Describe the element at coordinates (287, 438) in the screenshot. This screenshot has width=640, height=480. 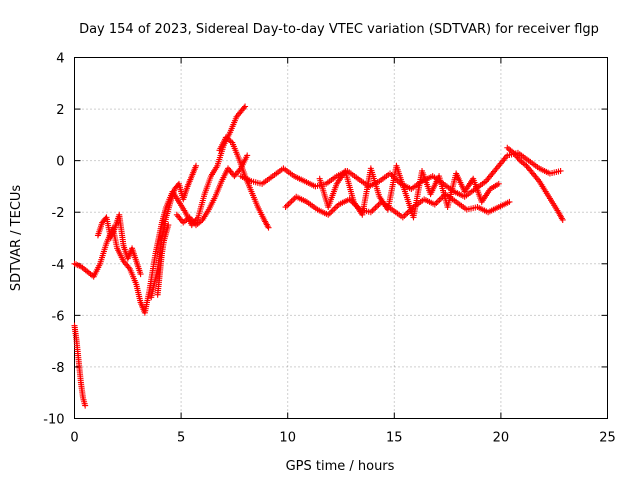
I see `x-tick-label: 10` at that location.